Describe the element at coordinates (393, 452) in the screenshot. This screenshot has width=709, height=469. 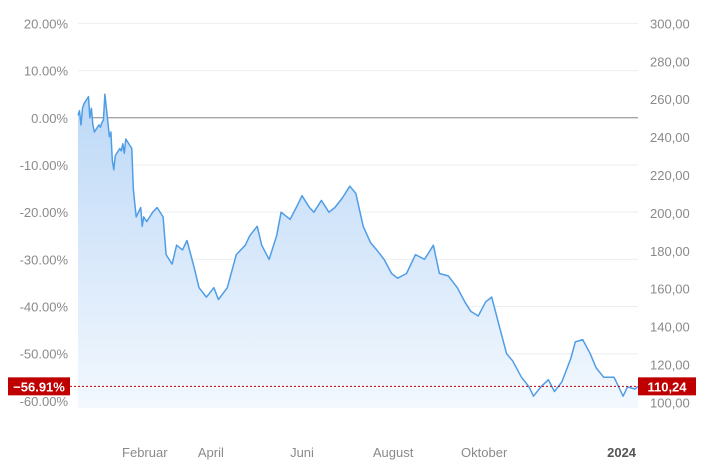
I see `x-tick-label: August` at that location.